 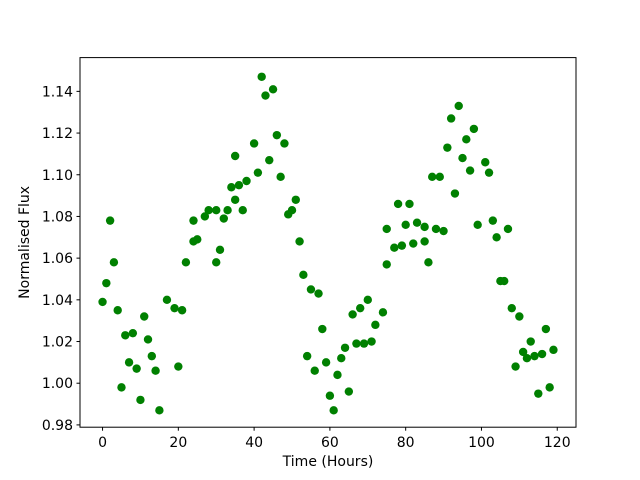 What do you see at coordinates (481, 443) in the screenshot?
I see `x-tick-label: 100` at bounding box center [481, 443].